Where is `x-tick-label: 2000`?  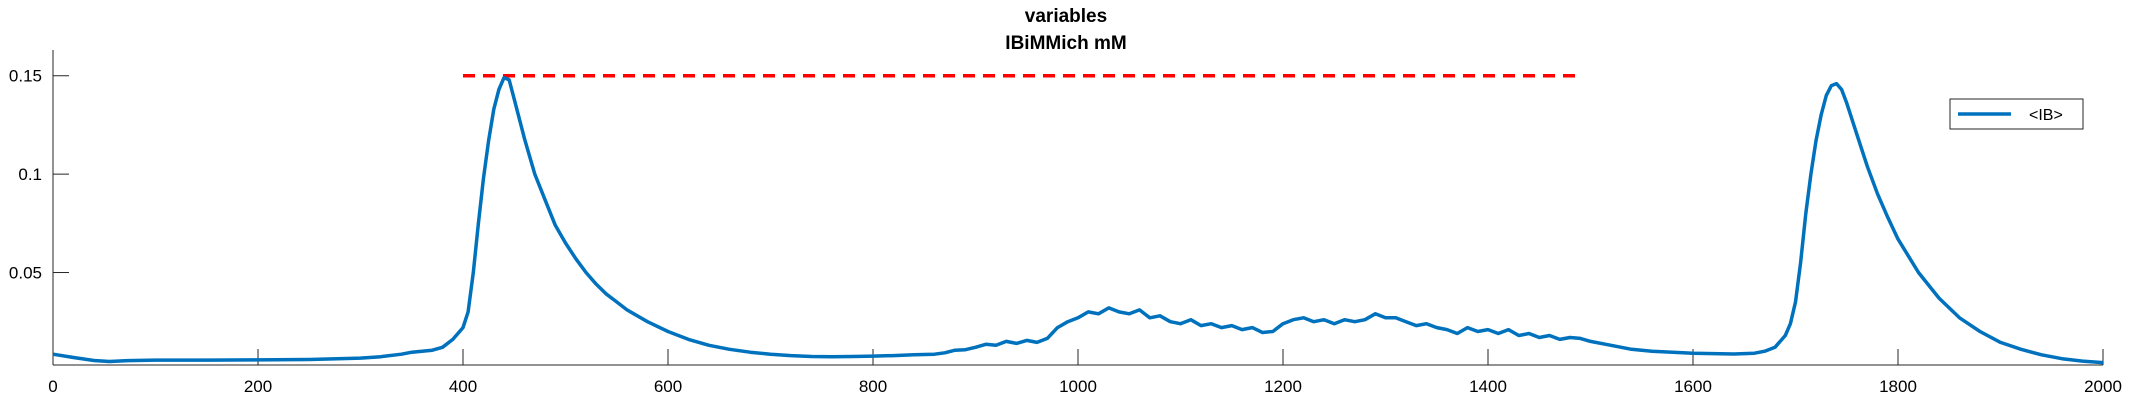
x-tick-label: 2000 is located at coordinates (2103, 386).